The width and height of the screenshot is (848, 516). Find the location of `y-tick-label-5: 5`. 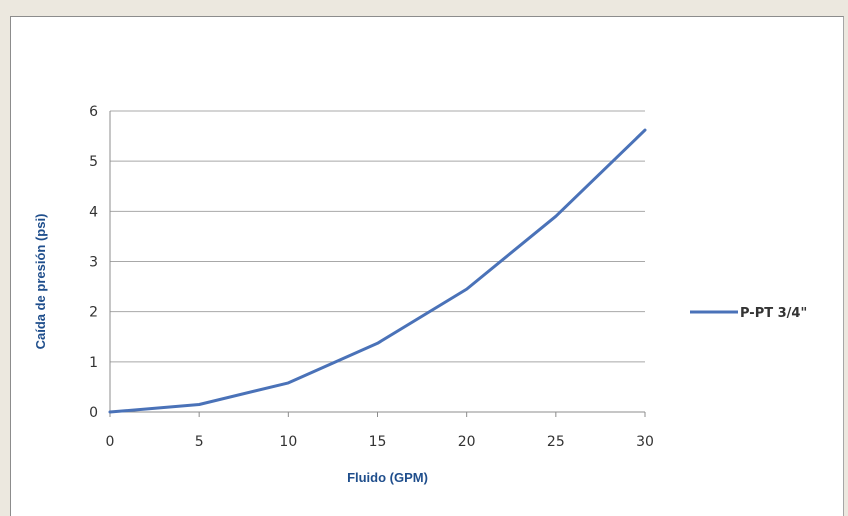

y-tick-label-5: 5 is located at coordinates (93, 162).